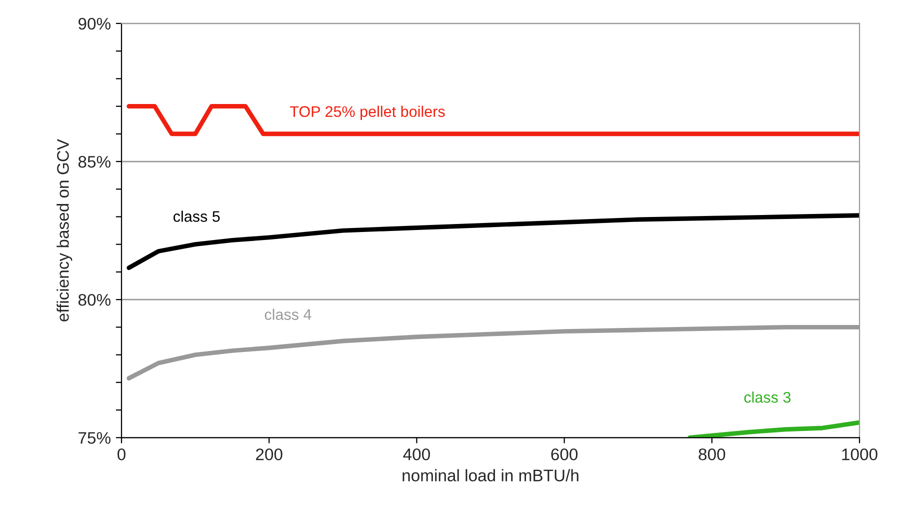 This screenshot has width=900, height=521. I want to click on y-tick-label: 80%, so click(94, 300).